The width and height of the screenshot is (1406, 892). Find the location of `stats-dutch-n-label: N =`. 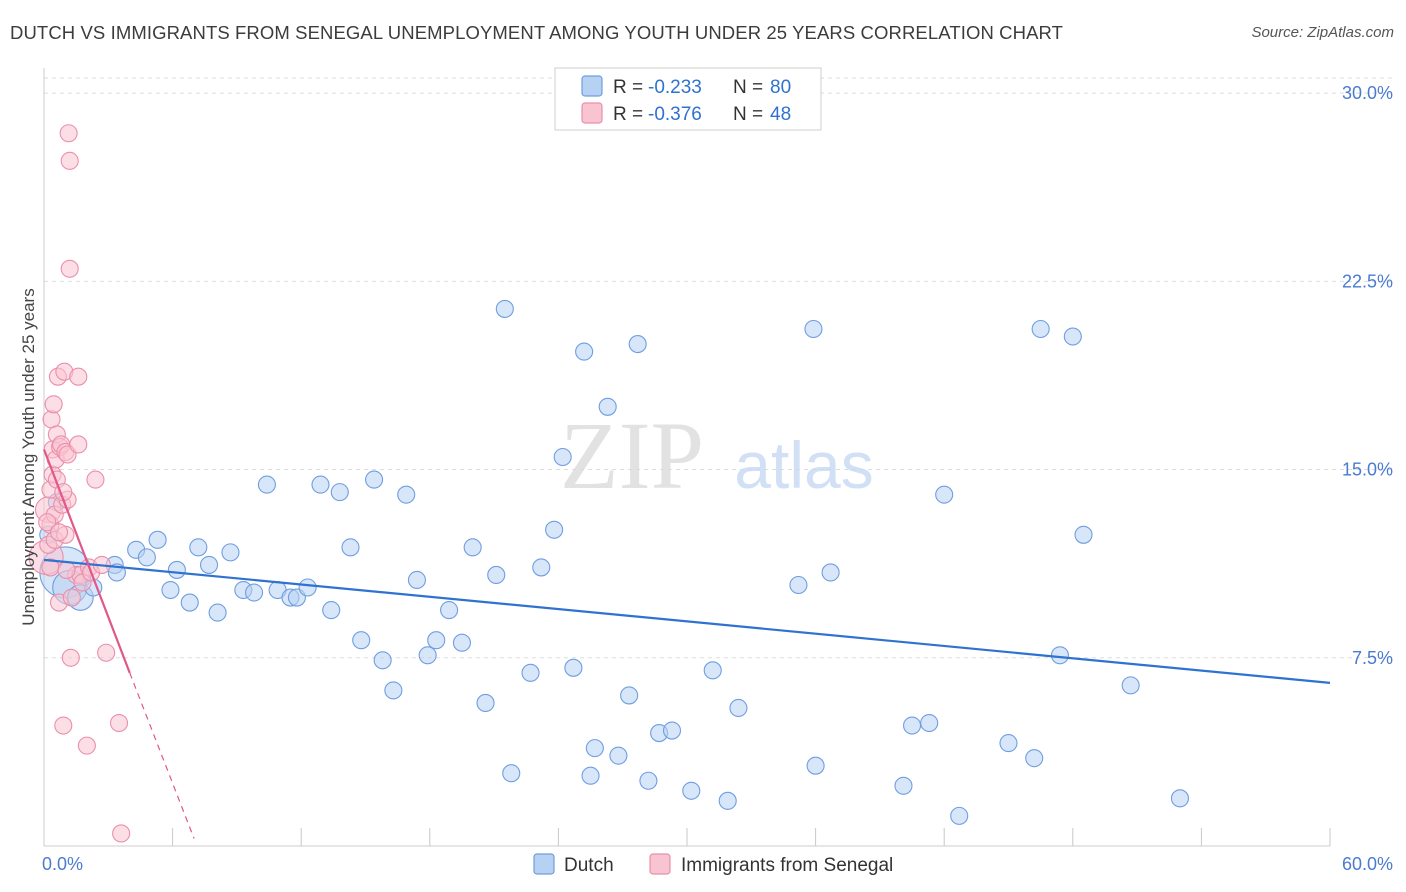

stats-dutch-n-label: N = is located at coordinates (748, 87).